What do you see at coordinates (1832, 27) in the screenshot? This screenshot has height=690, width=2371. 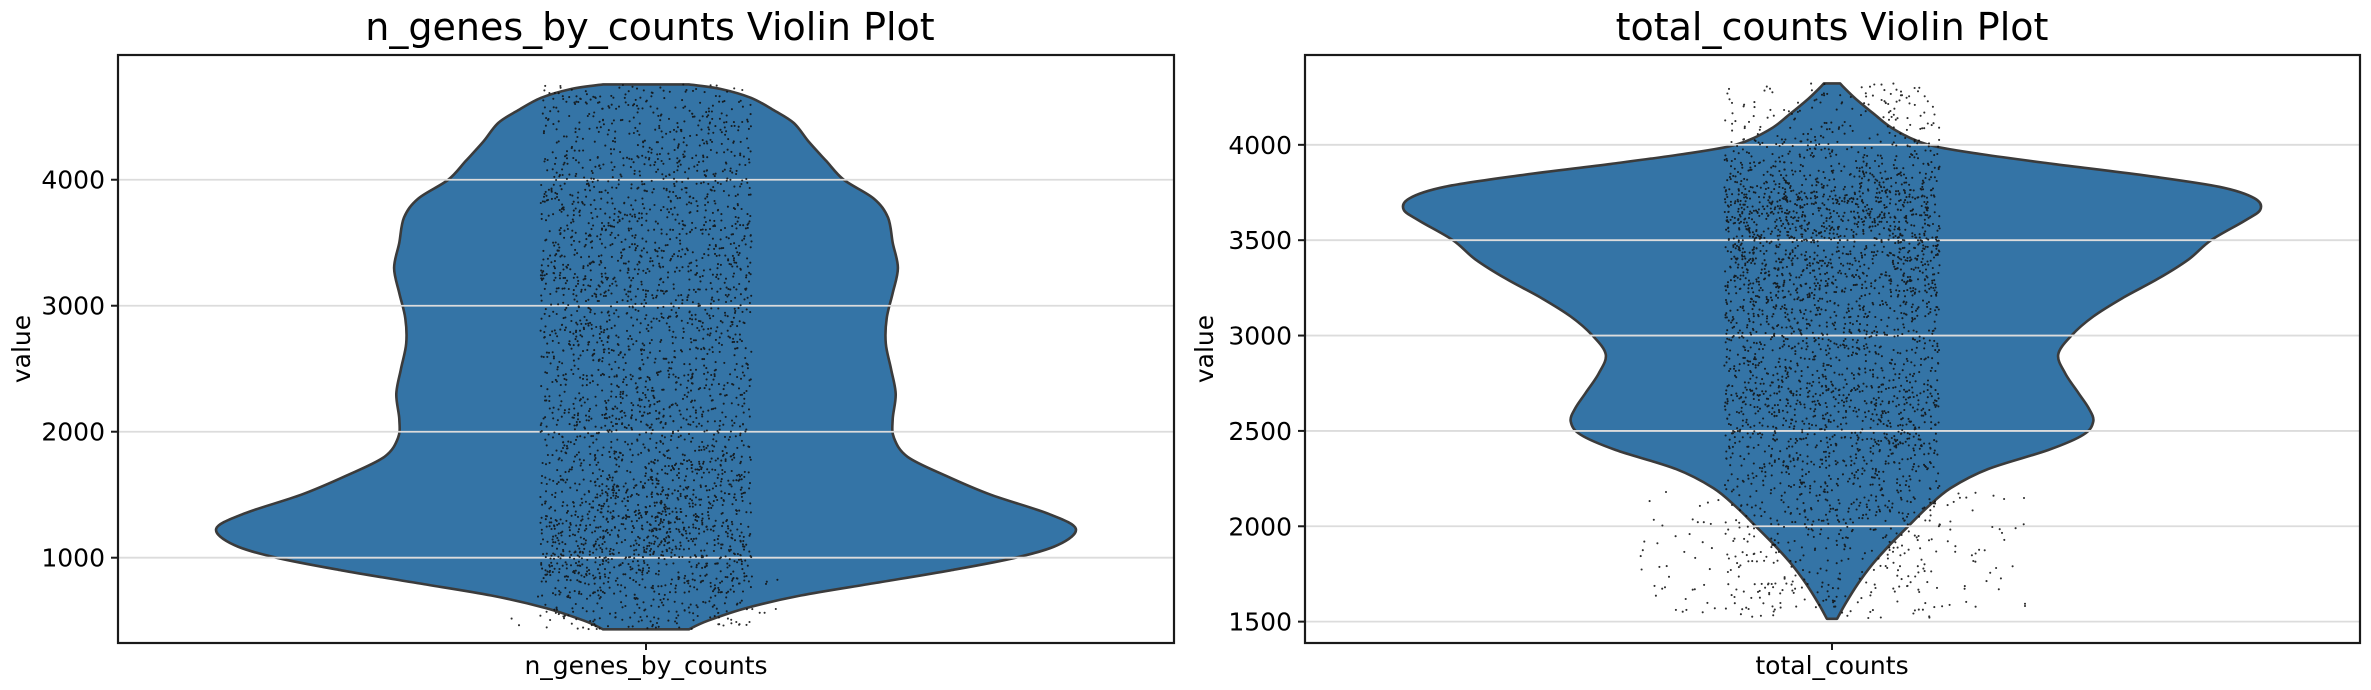 I see `plot-title-right: total_counts Violin Plot` at bounding box center [1832, 27].